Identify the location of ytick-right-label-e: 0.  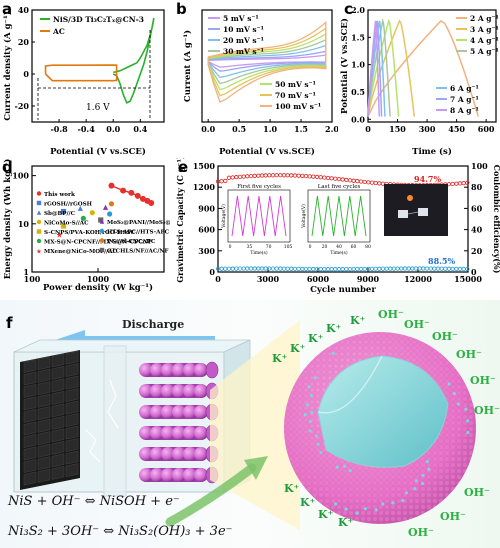
(474, 272).